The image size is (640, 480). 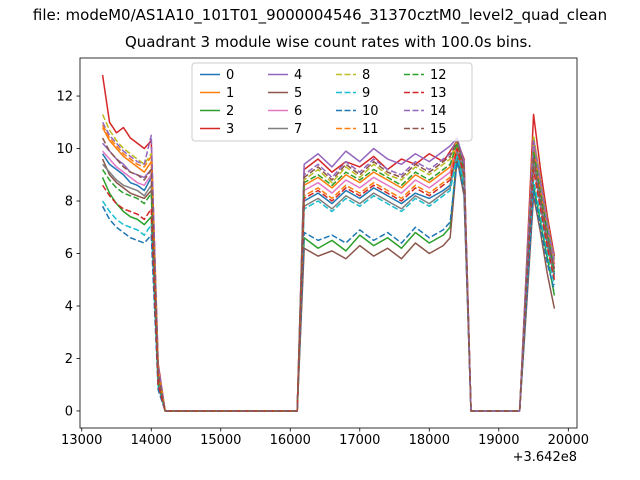 What do you see at coordinates (353, 75) in the screenshot?
I see `legend-entry-8: 8` at bounding box center [353, 75].